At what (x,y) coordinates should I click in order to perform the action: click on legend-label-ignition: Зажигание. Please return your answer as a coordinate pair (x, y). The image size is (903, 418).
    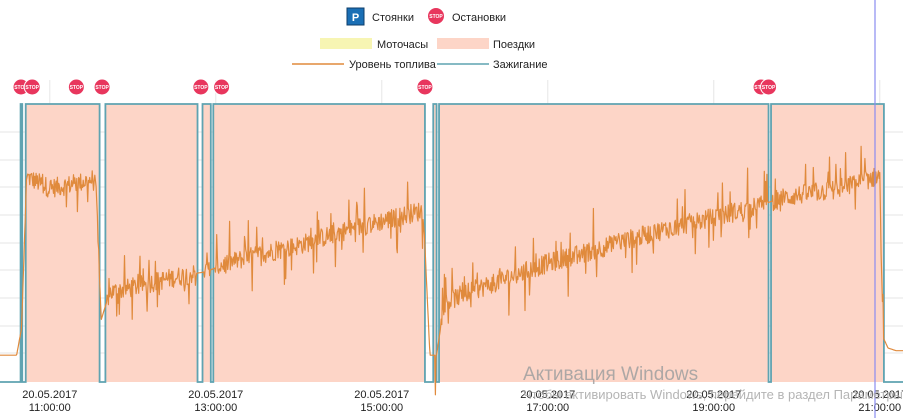
    Looking at the image, I should click on (520, 65).